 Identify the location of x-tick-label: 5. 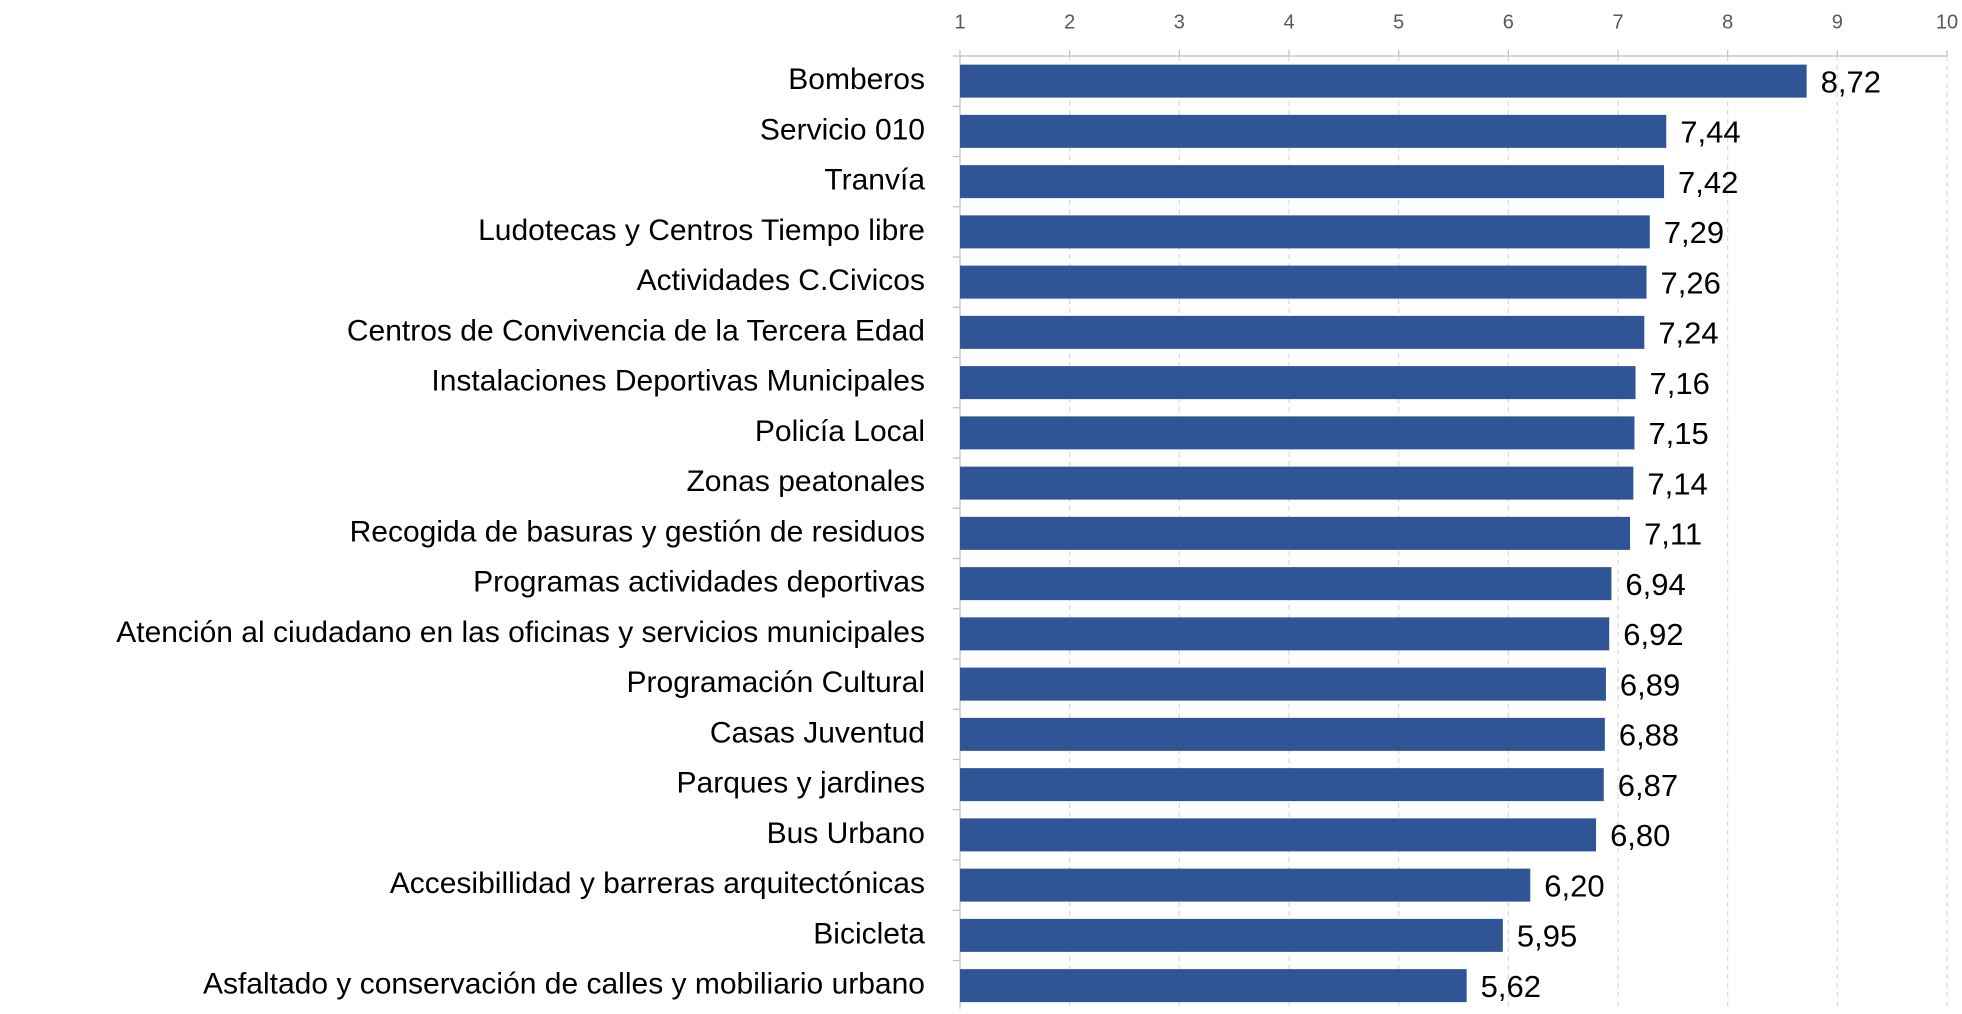
(1398, 22).